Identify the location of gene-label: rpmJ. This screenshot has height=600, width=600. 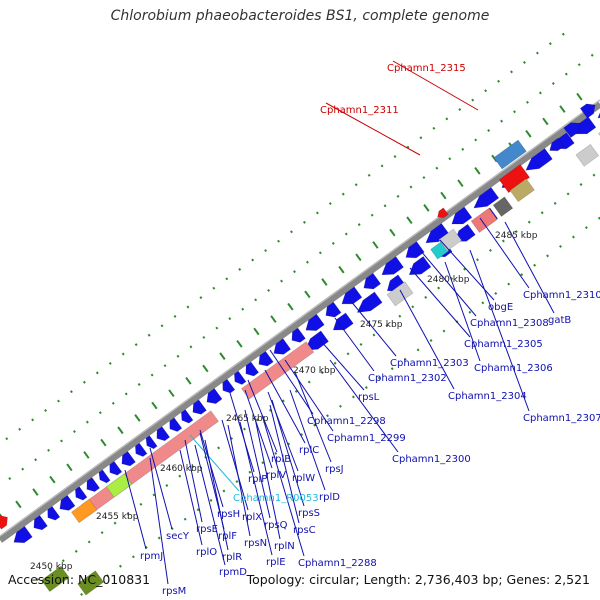
(151, 556).